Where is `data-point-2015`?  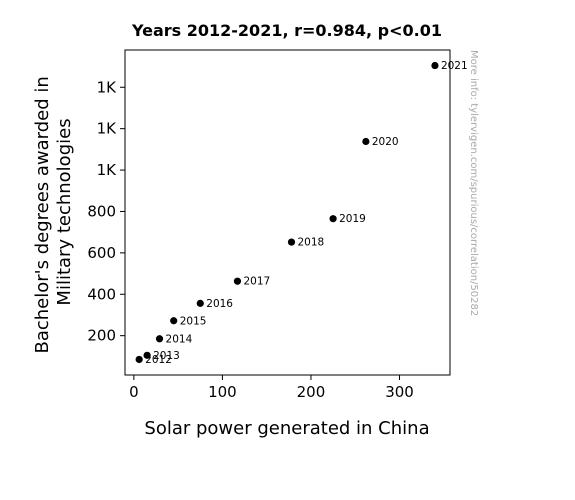 data-point-2015 is located at coordinates (174, 321).